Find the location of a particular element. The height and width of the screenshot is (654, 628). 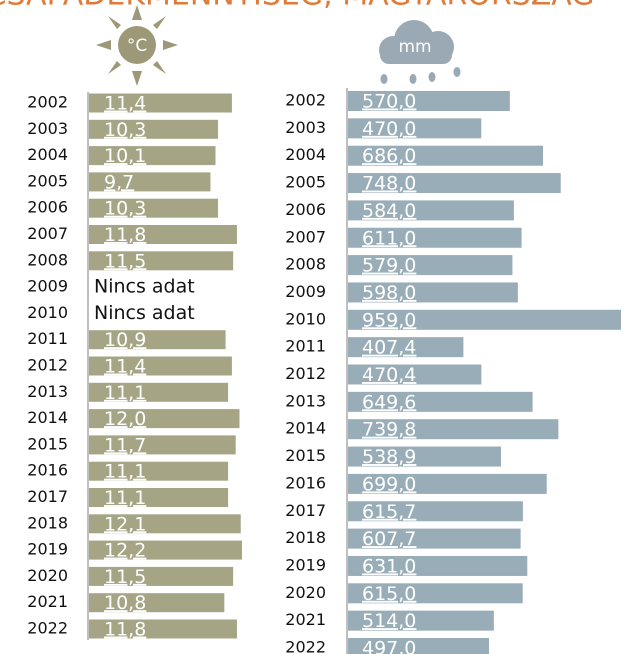

value-label: 649,6 is located at coordinates (389, 402).